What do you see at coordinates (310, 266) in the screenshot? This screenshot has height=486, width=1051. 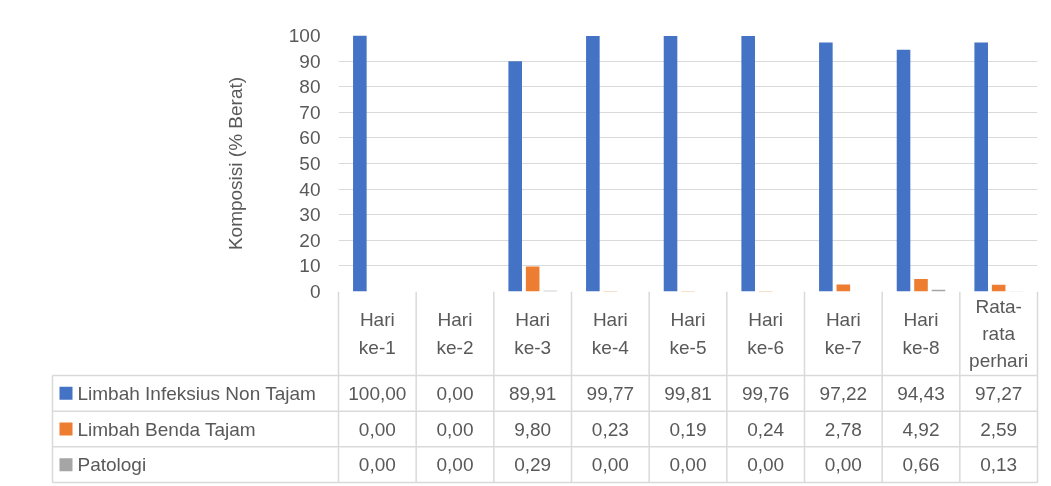 I see `y-tick-label: 10` at bounding box center [310, 266].